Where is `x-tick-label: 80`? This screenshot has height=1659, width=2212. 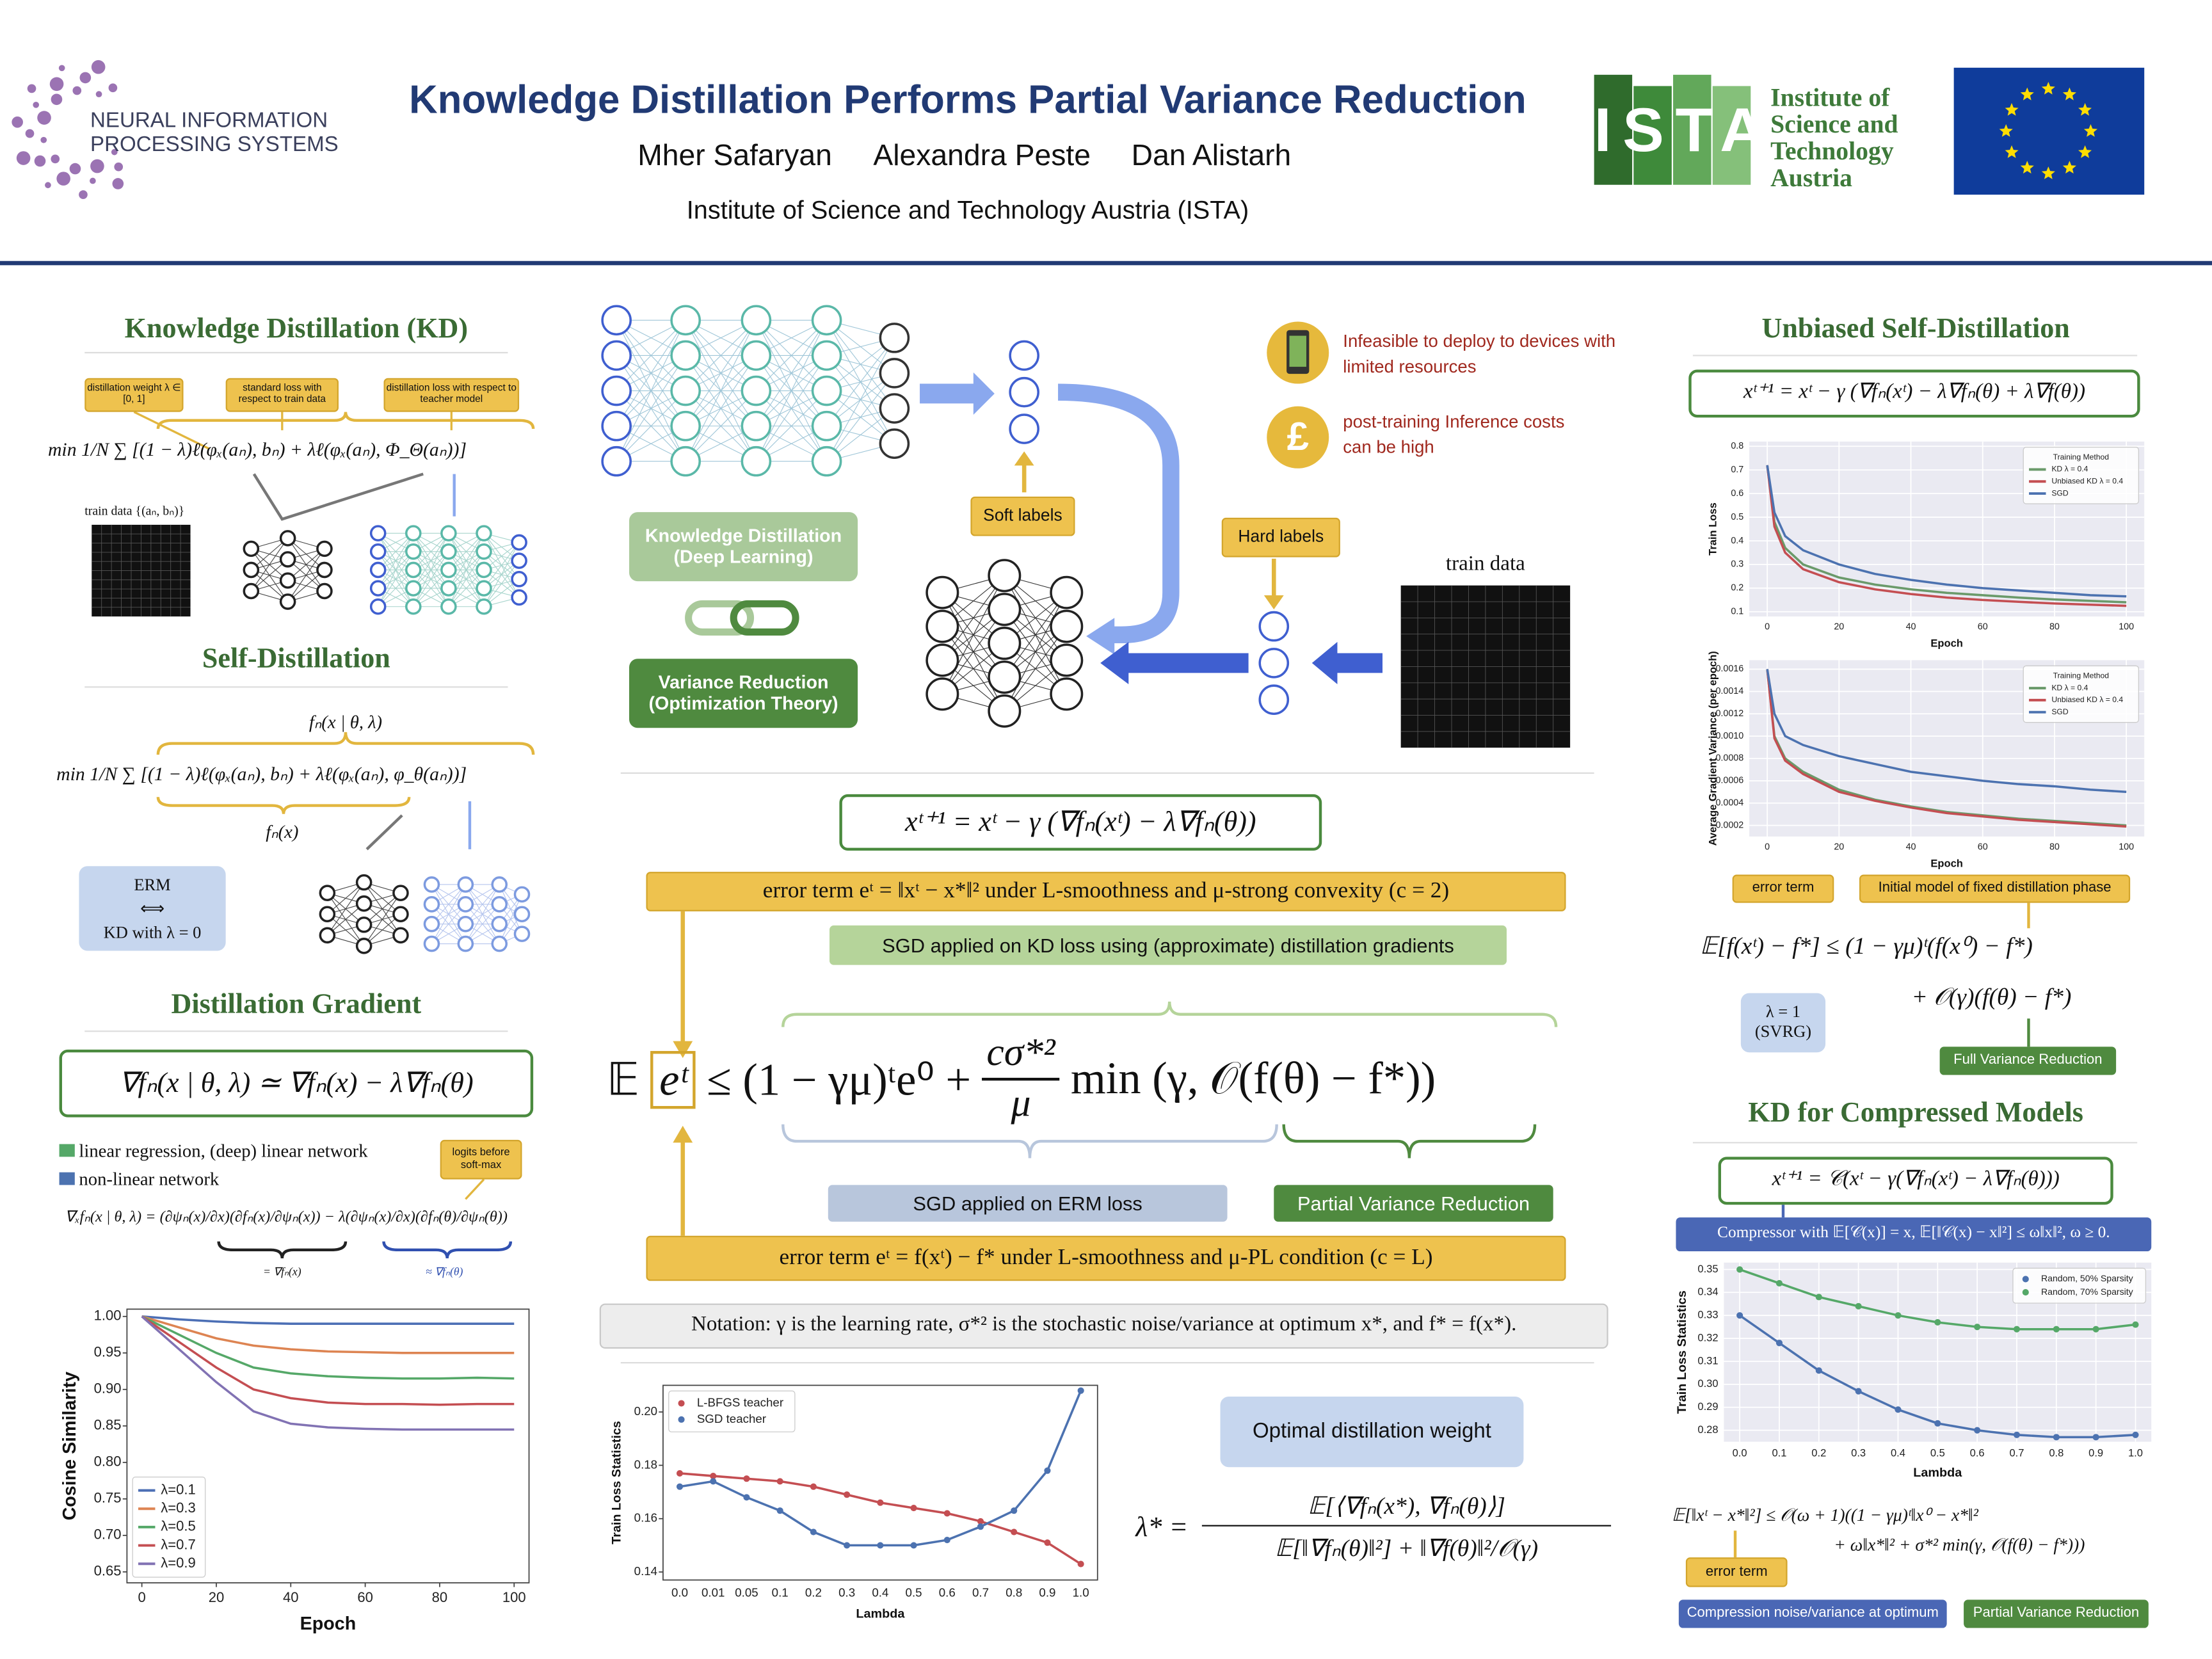 x-tick-label: 80 is located at coordinates (2054, 847).